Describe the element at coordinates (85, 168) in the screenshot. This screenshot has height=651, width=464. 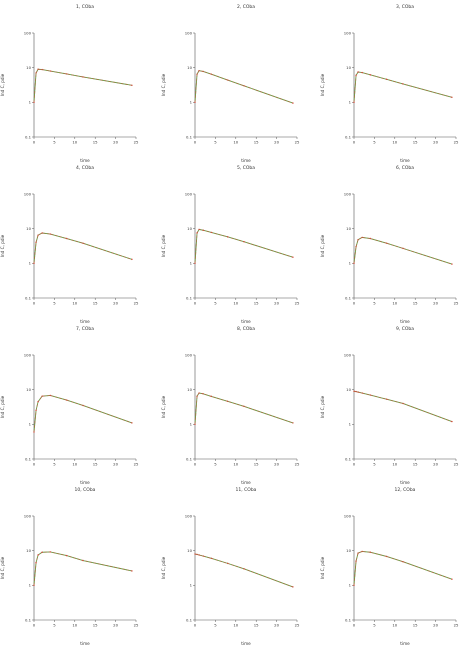
I see `panel-title: 4, COba` at that location.